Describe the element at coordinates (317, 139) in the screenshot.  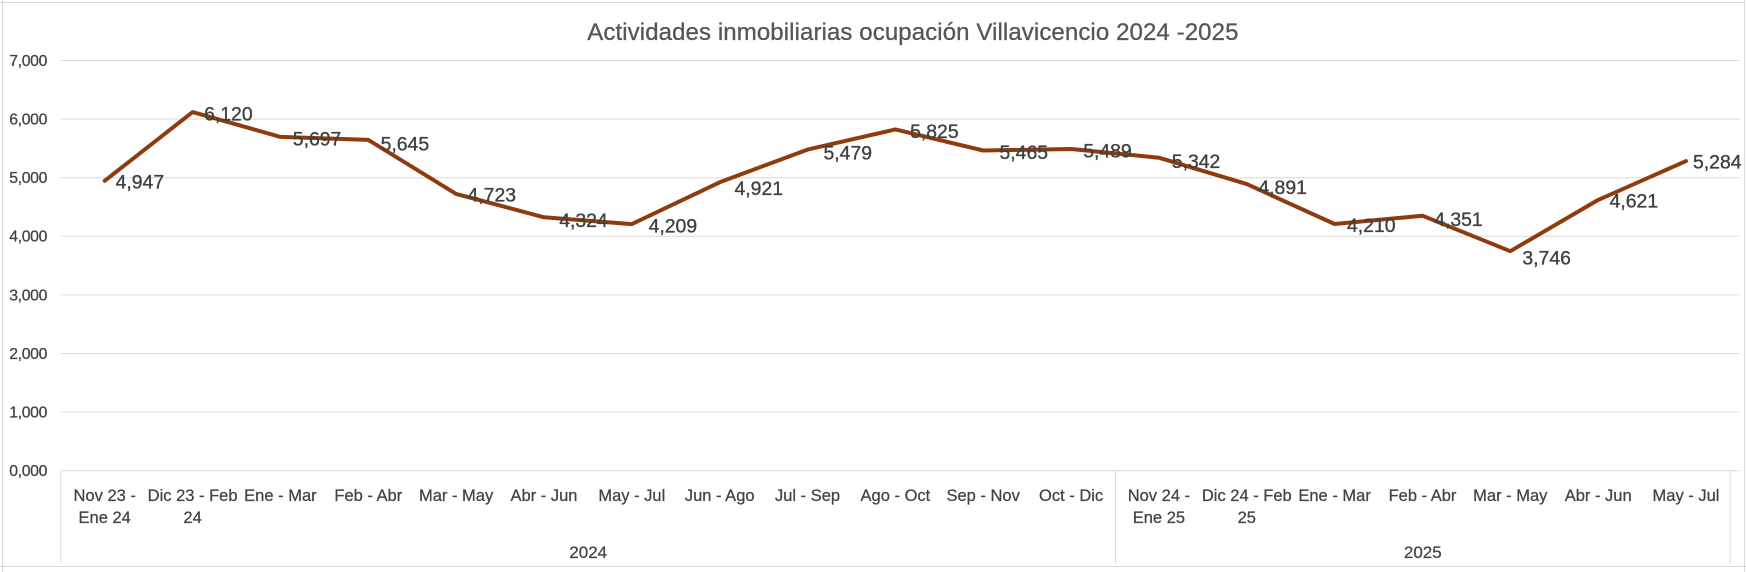
I see `svg-text: 5,697` at that location.